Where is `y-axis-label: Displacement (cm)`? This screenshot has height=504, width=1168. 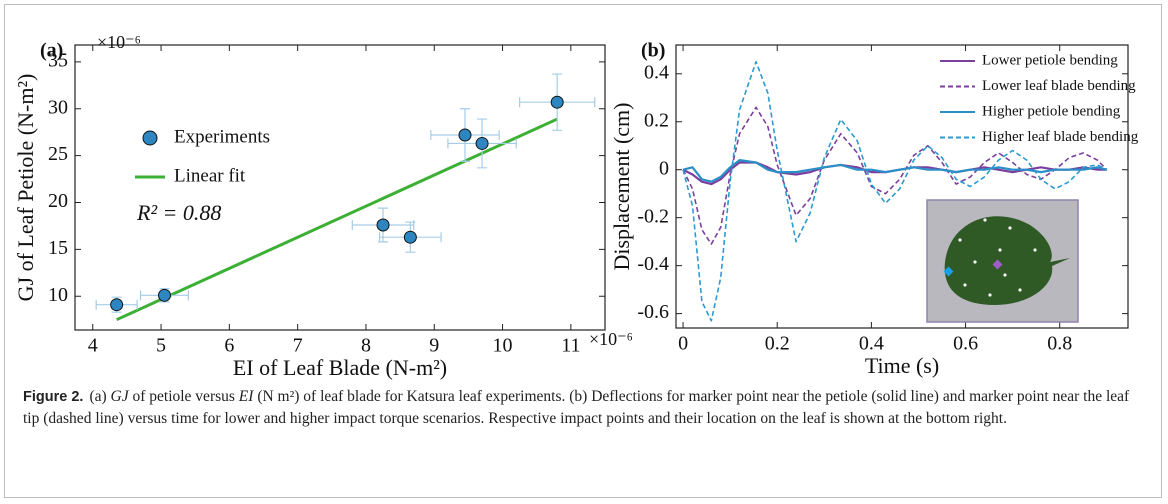
y-axis-label: Displacement (cm) is located at coordinates (621, 187).